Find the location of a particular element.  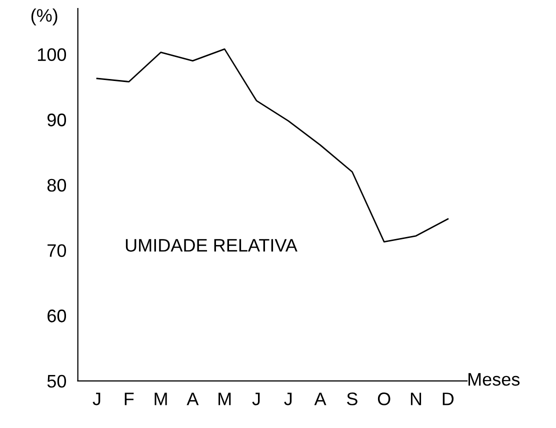

x-tick-label: N is located at coordinates (416, 399).